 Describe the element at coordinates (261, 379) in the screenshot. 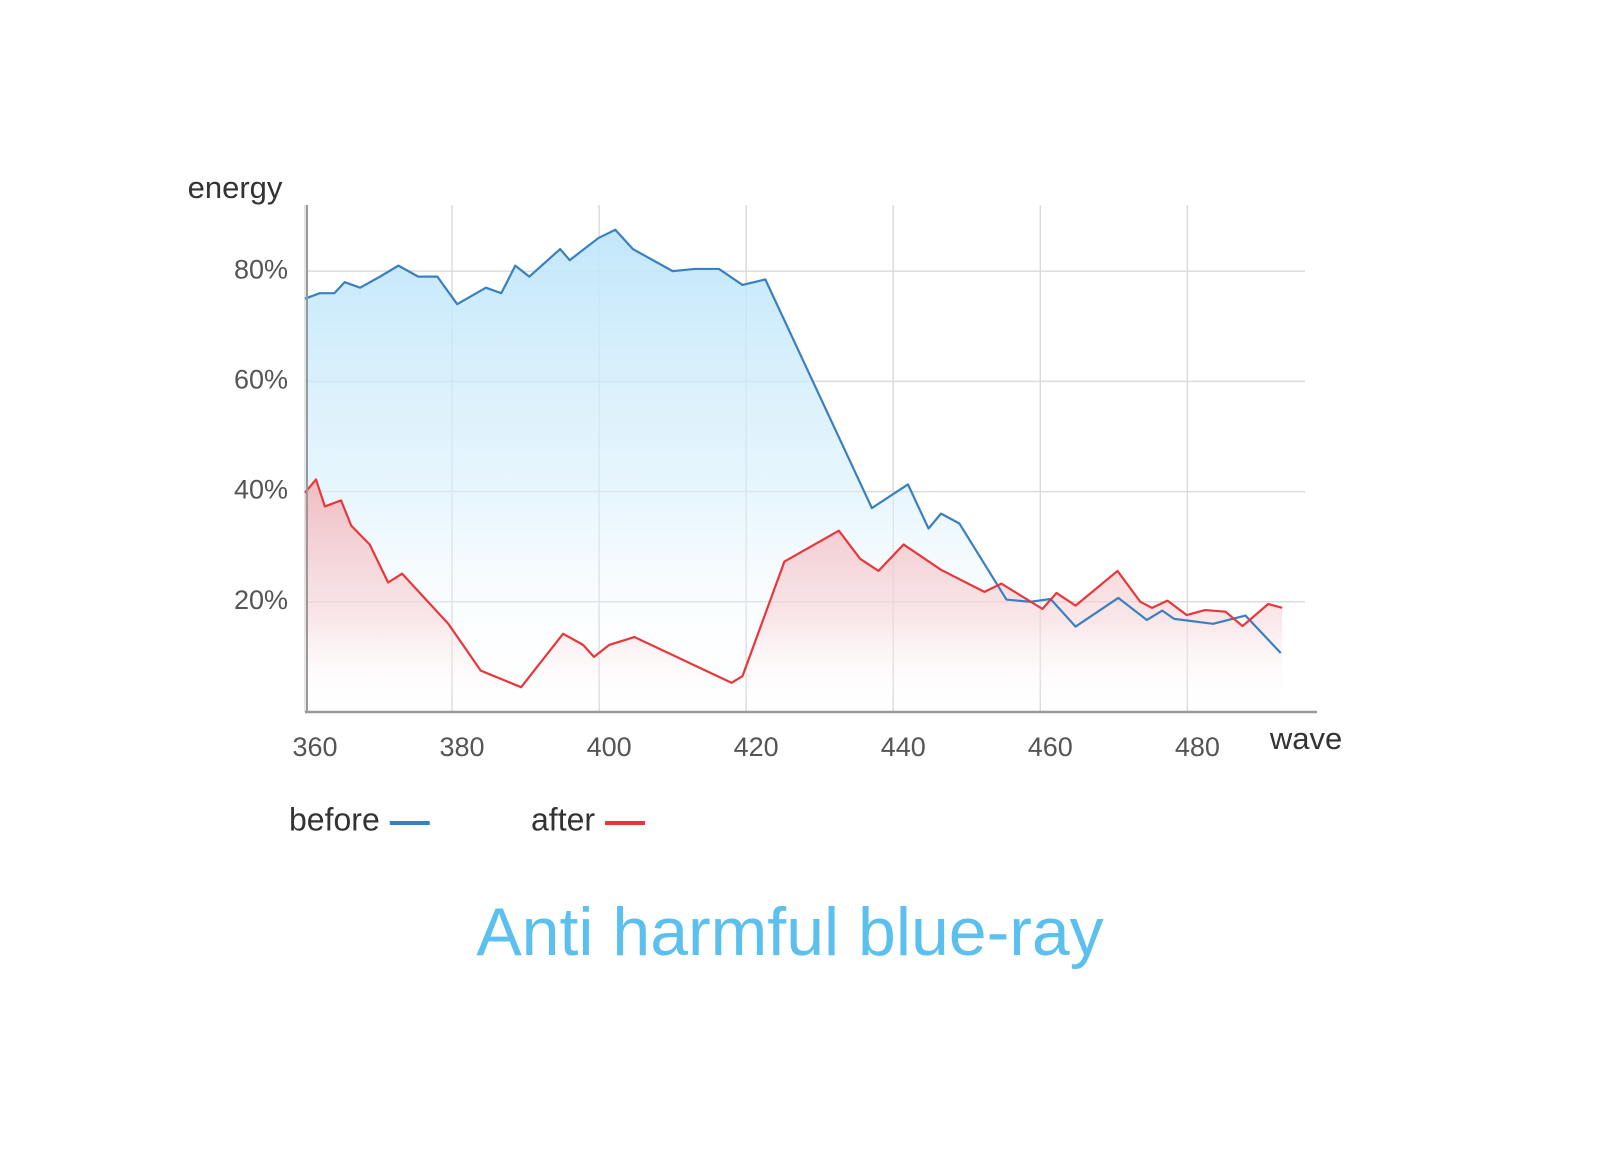

I see `y-tick-label: 60%` at that location.